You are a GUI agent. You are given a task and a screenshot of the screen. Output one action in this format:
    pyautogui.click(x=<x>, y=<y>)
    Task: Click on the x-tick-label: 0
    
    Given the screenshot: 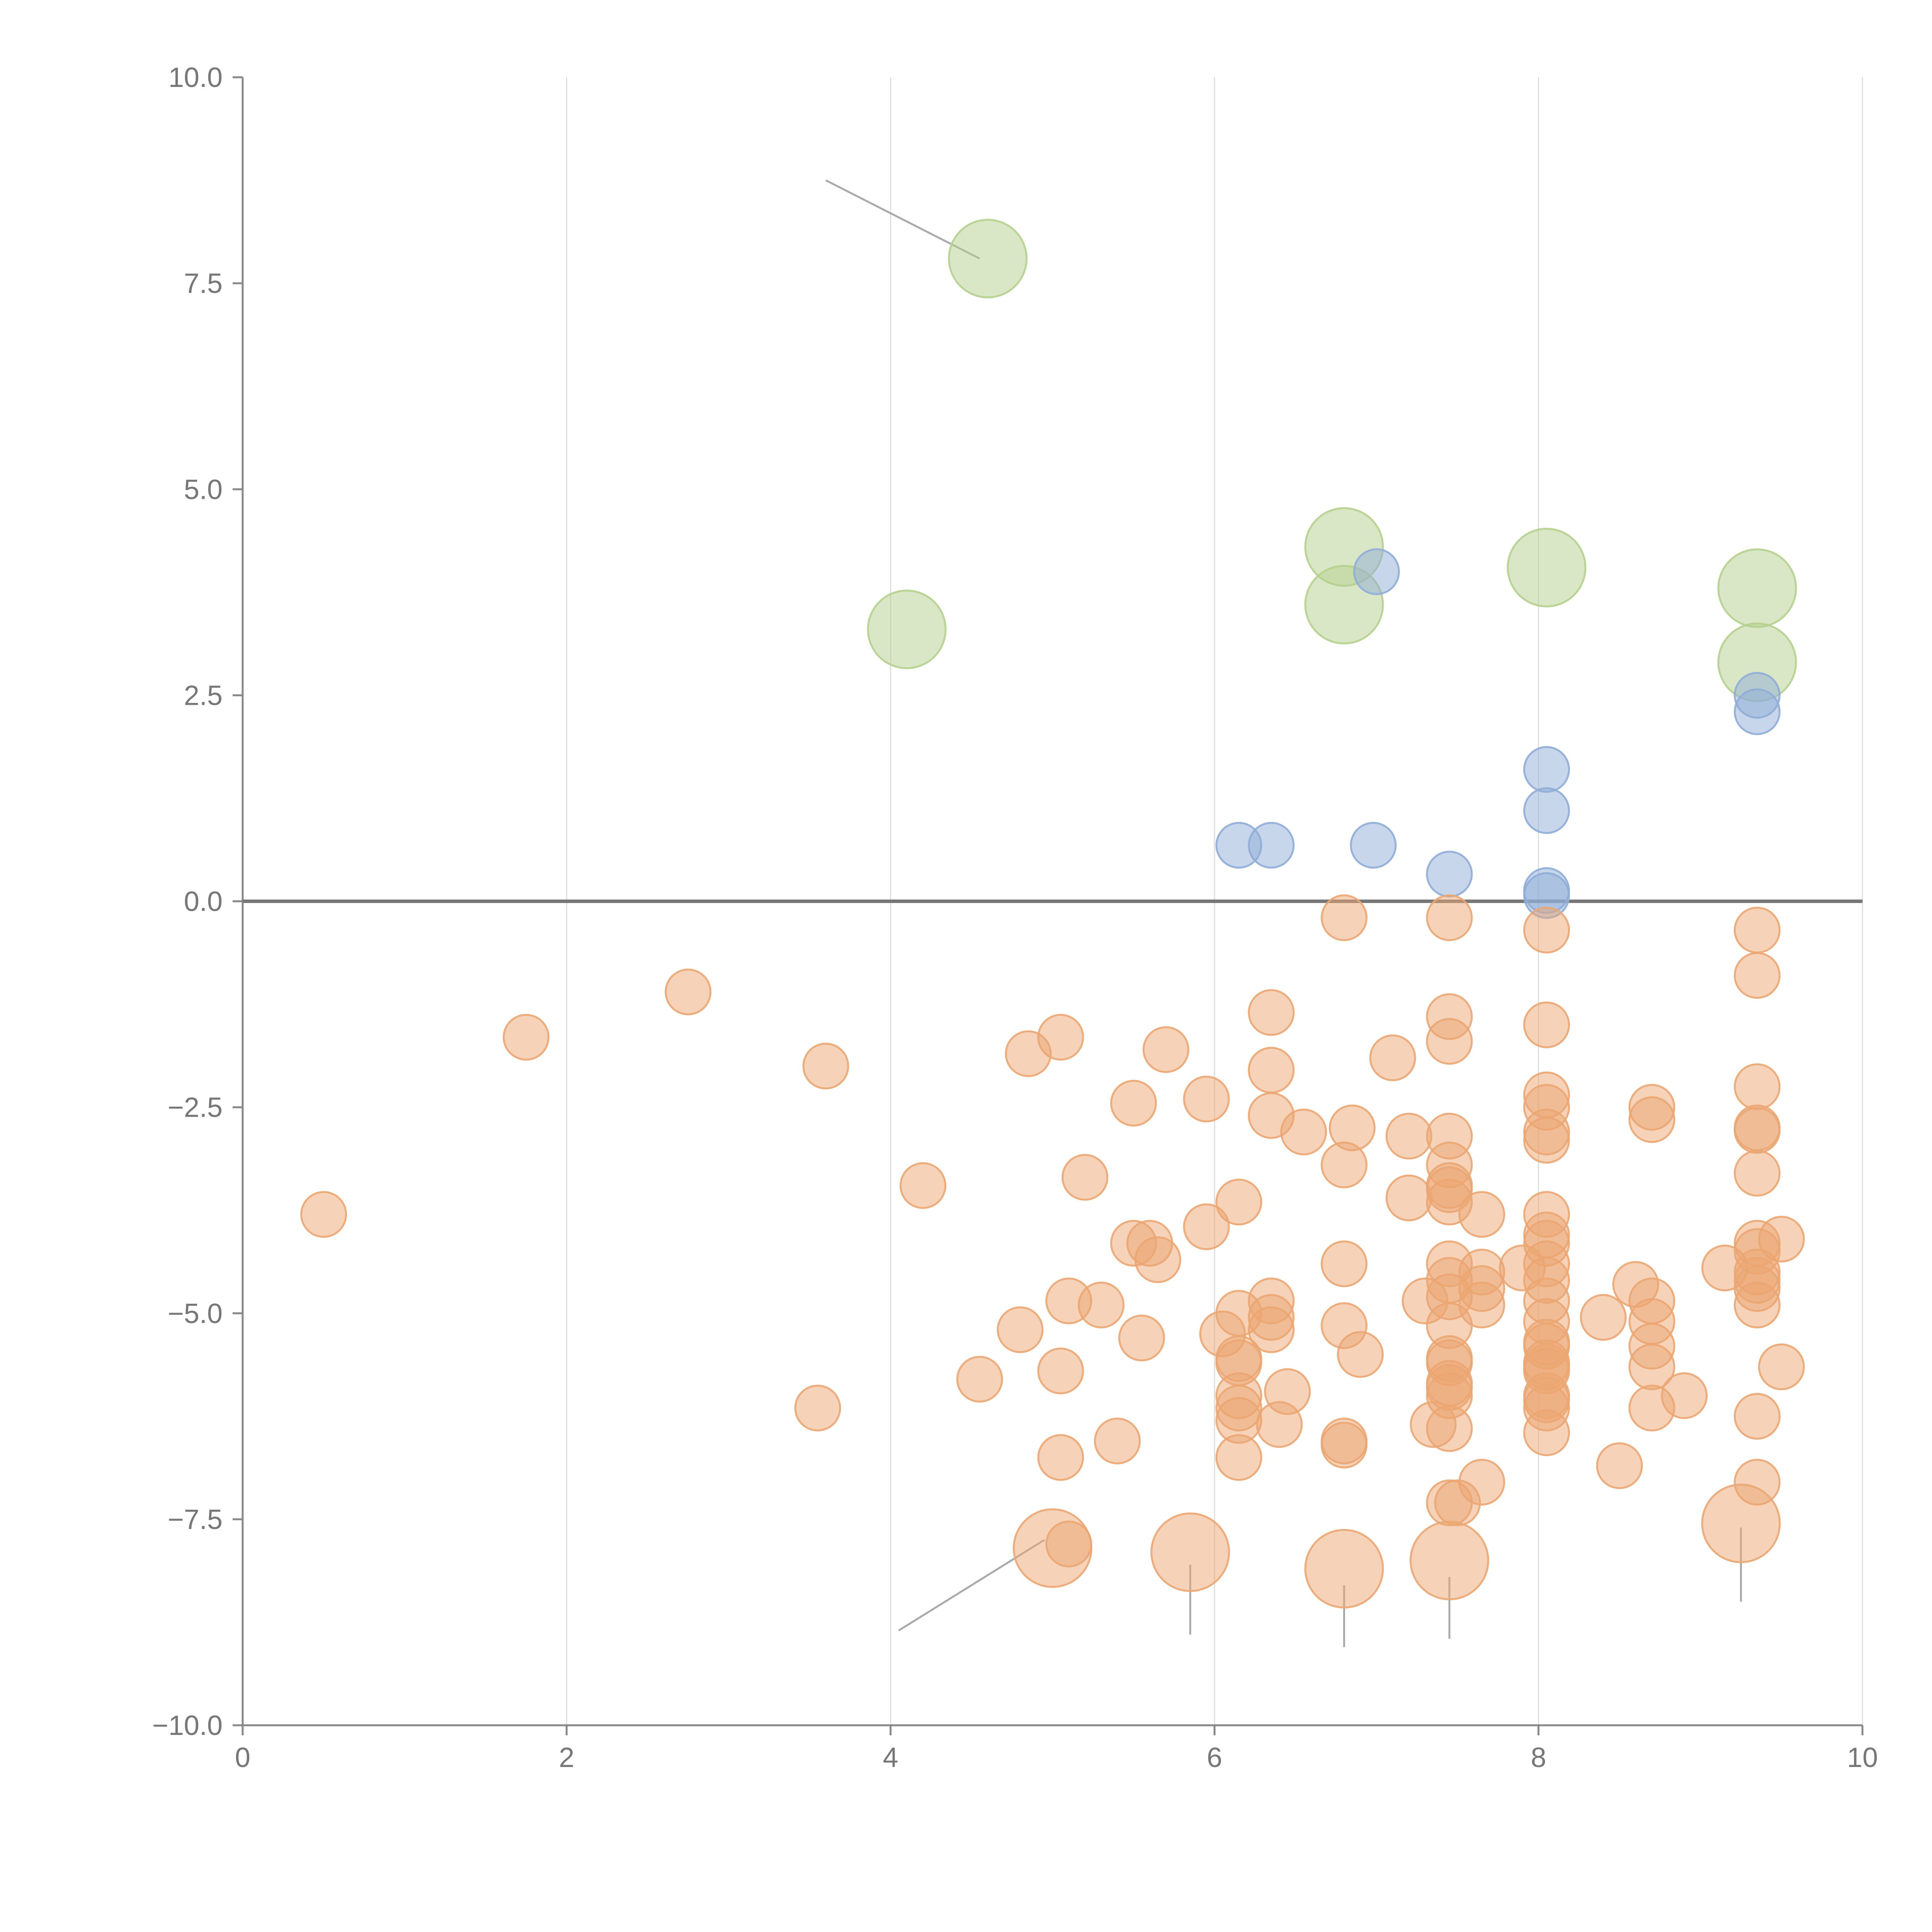 What is the action you would take?
    pyautogui.click(x=243, y=1757)
    